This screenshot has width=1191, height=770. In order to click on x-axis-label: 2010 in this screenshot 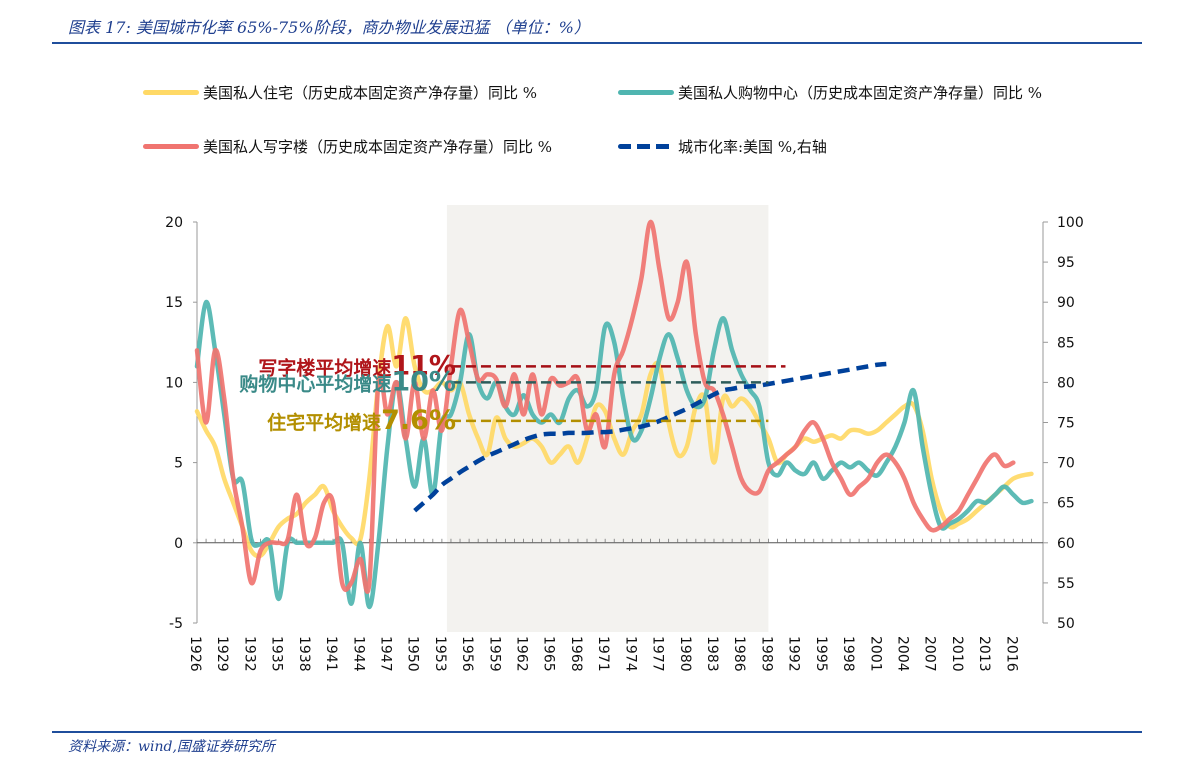, I will do `click(957, 654)`.